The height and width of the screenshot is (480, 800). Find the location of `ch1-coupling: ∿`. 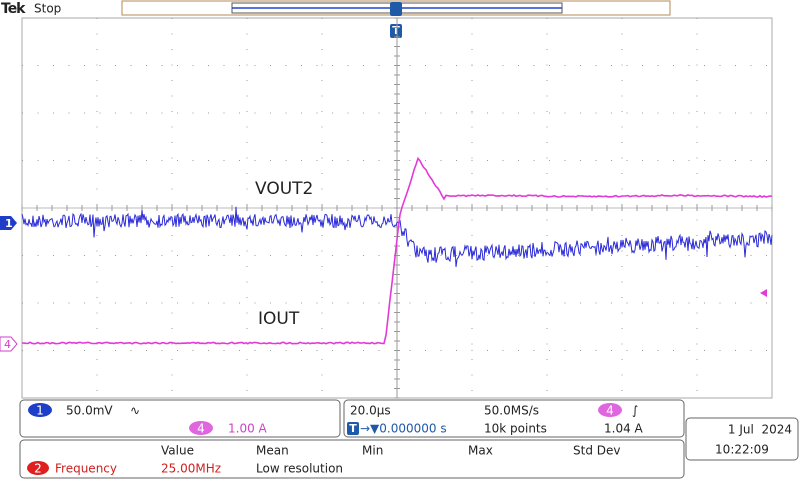

ch1-coupling: ∿ is located at coordinates (135, 411).